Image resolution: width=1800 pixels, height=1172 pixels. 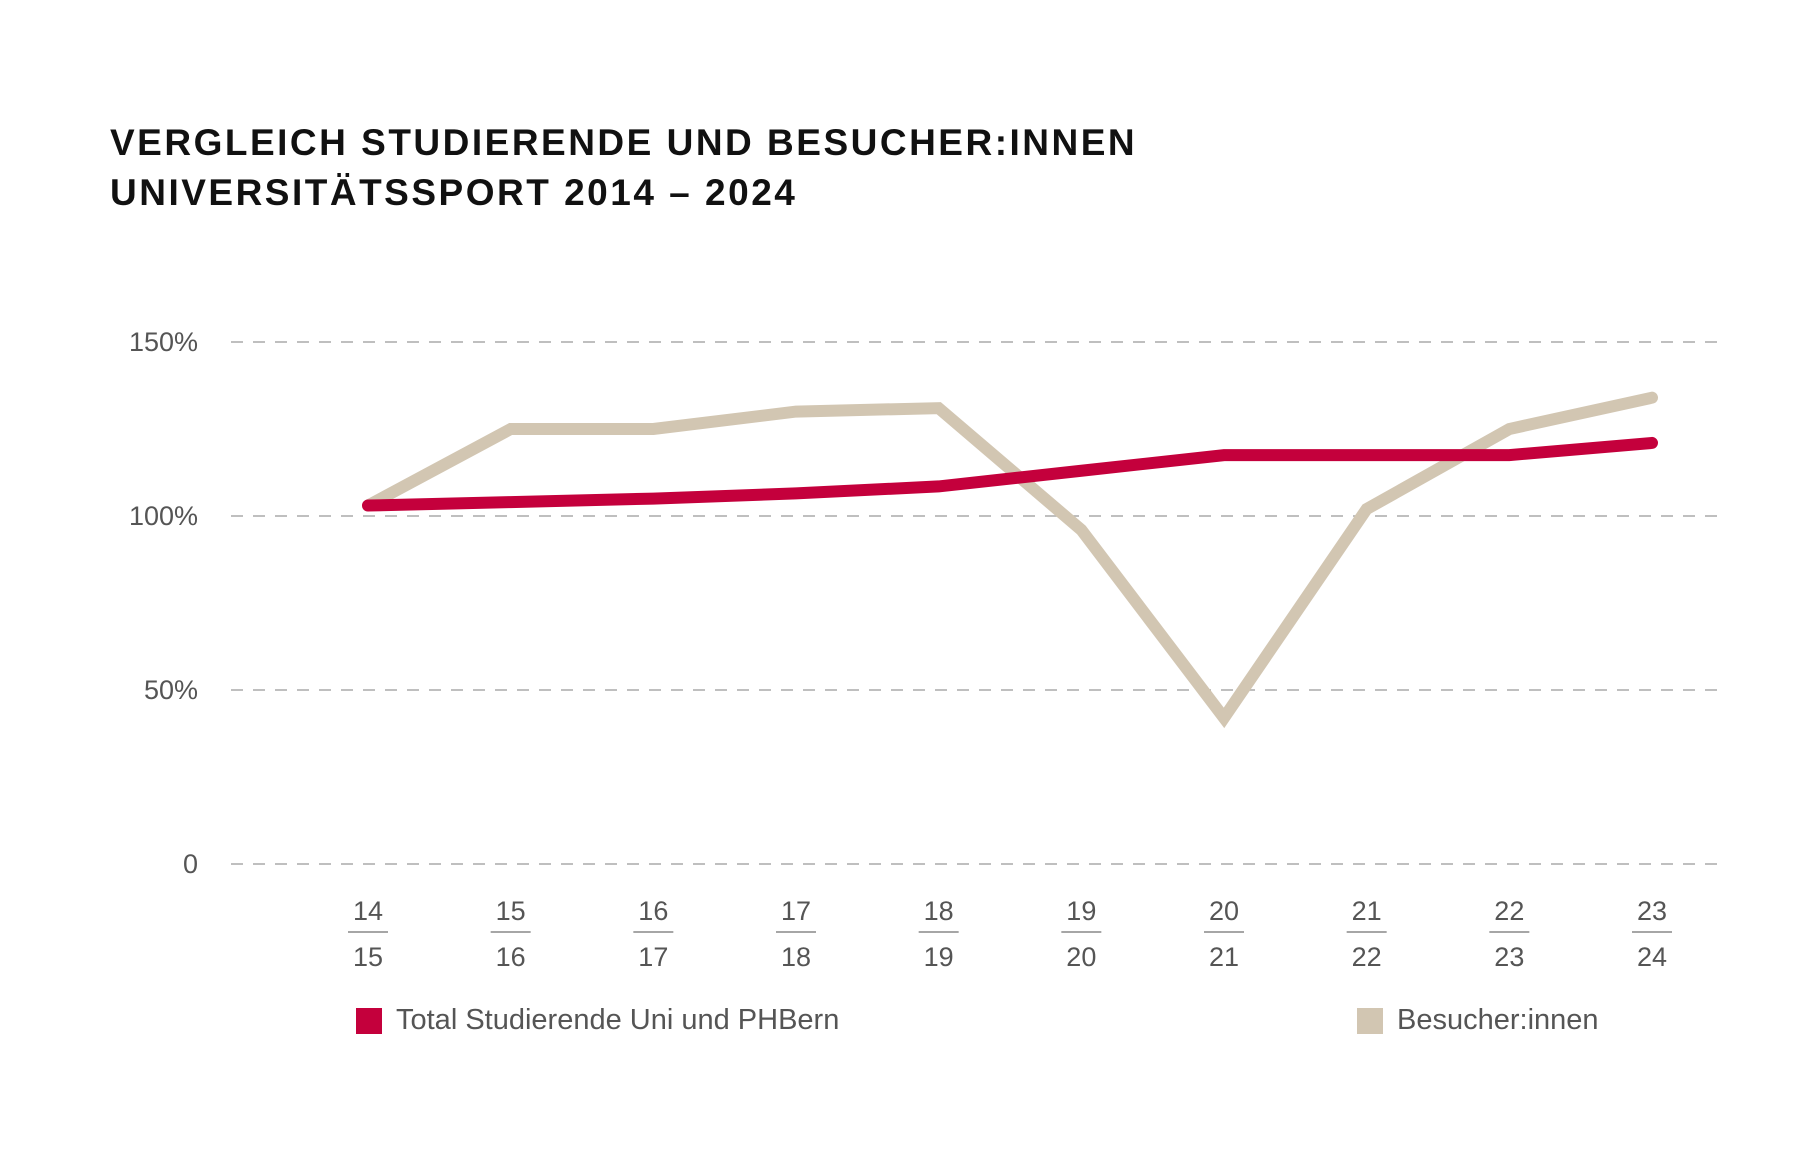 I want to click on x-tick-label-bottom: 22, so click(x=1367, y=957).